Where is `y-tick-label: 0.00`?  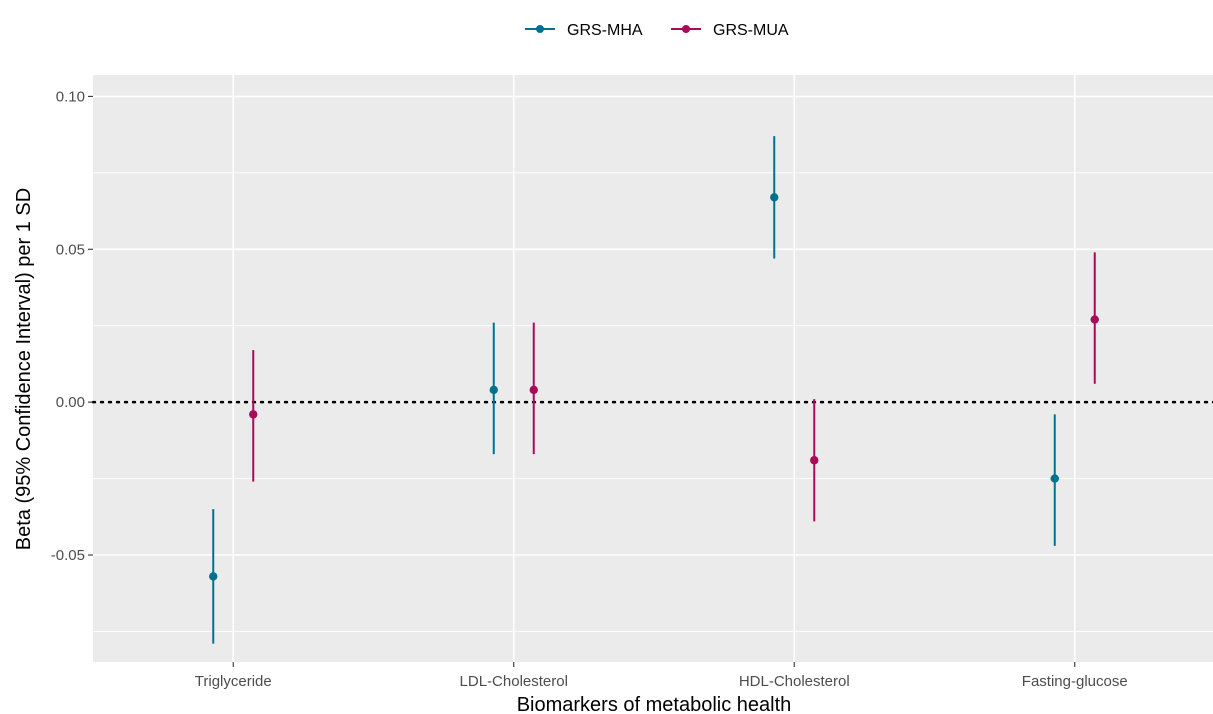
y-tick-label: 0.00 is located at coordinates (70, 402).